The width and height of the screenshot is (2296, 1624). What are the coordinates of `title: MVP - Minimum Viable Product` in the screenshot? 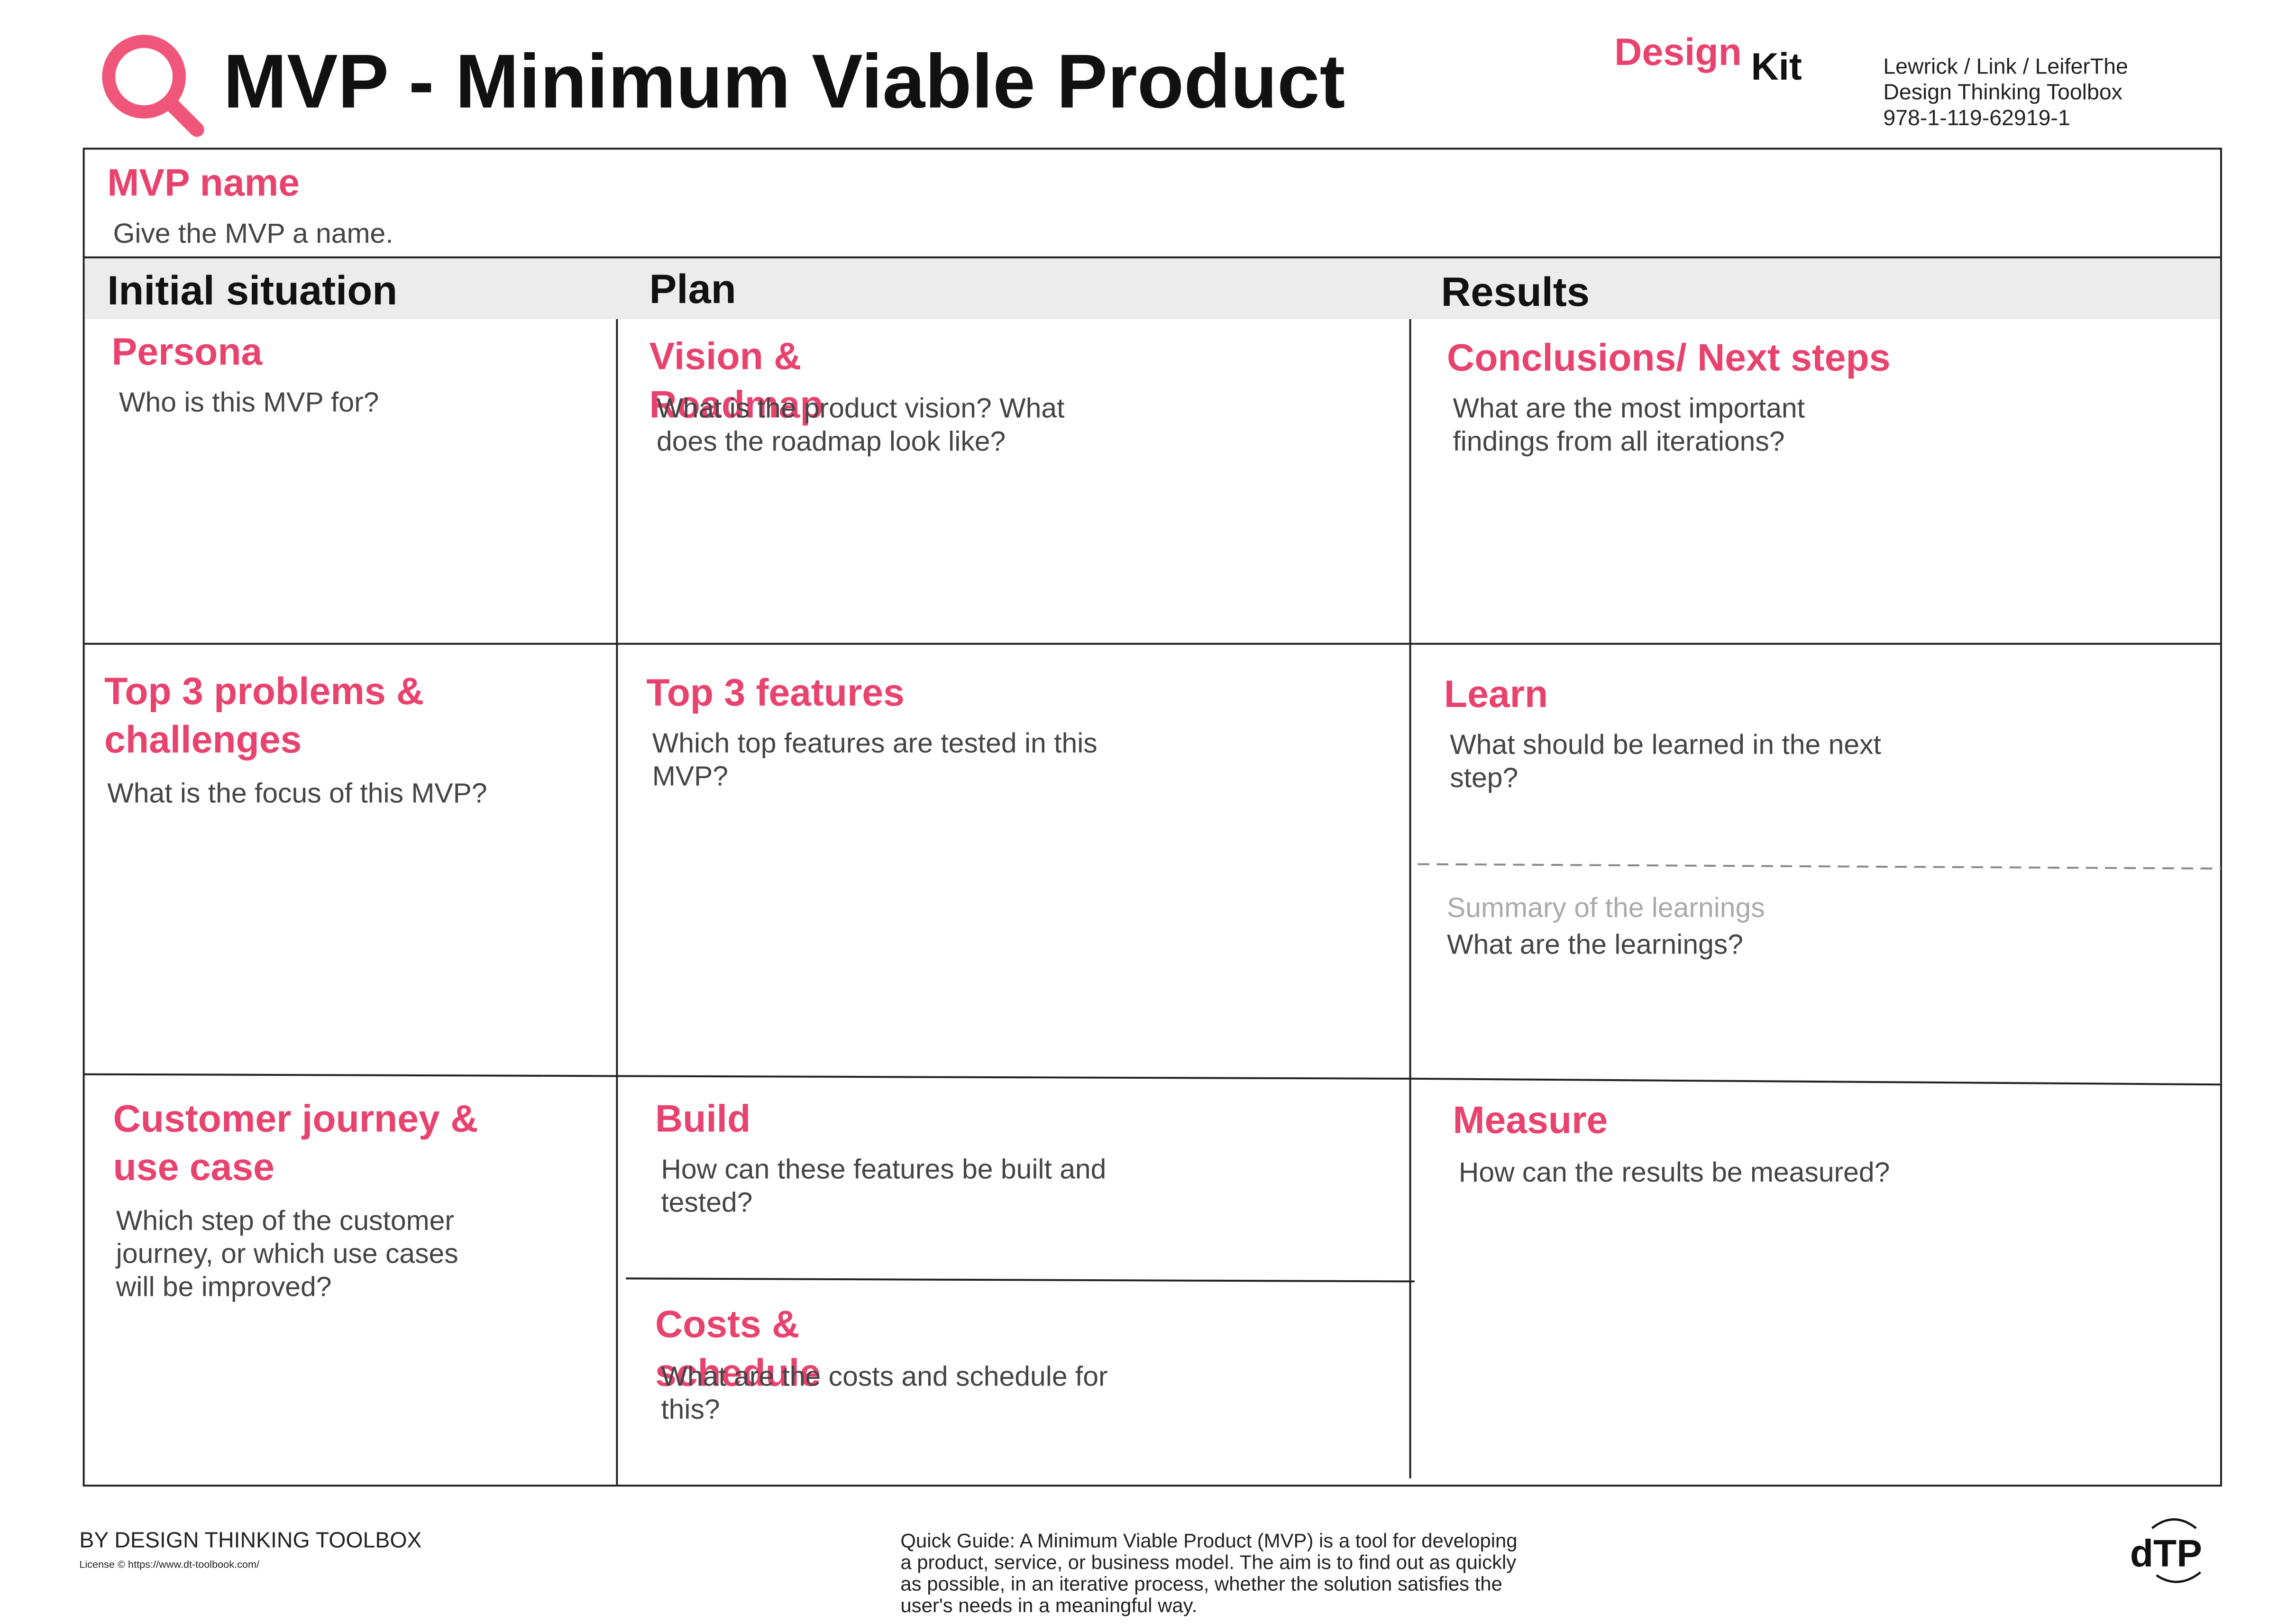 It's located at (784, 81).